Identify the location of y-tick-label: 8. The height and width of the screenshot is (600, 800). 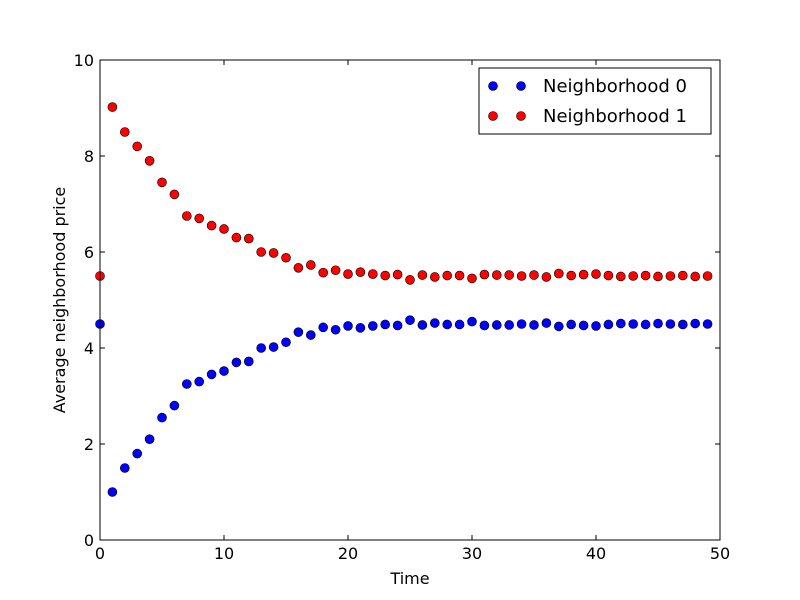
(89, 156).